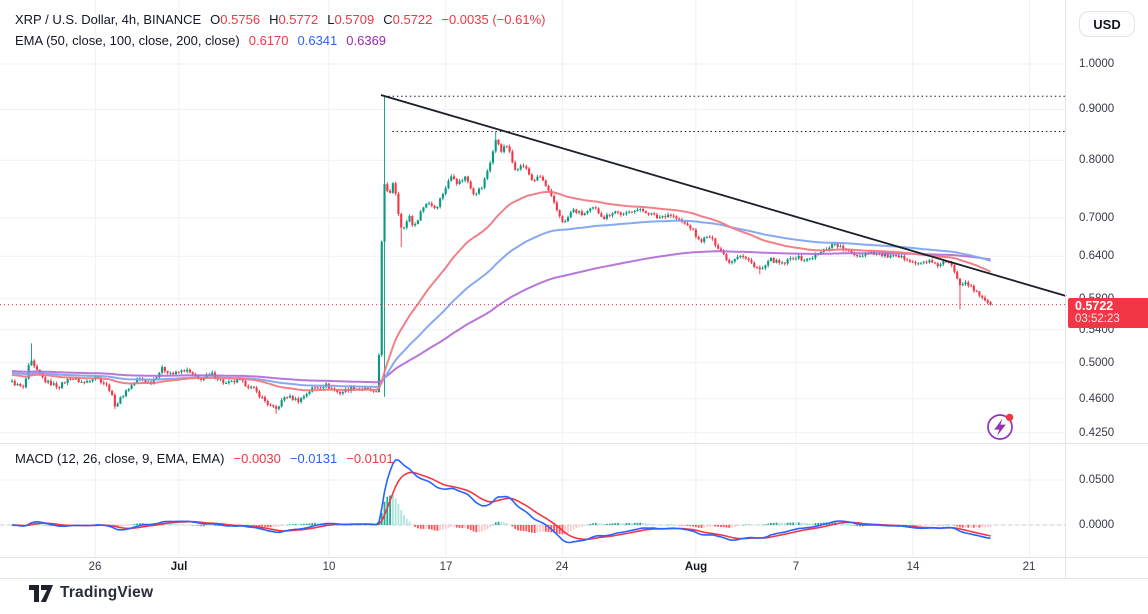 Image resolution: width=1148 pixels, height=614 pixels. Describe the element at coordinates (796, 567) in the screenshot. I see `time-tick-label: 7` at that location.